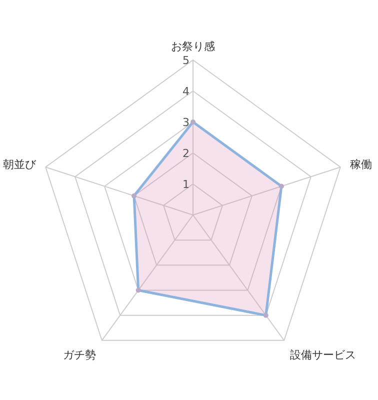 This screenshot has width=378, height=400. What do you see at coordinates (186, 122) in the screenshot?
I see `y-tick-label: 3` at bounding box center [186, 122].